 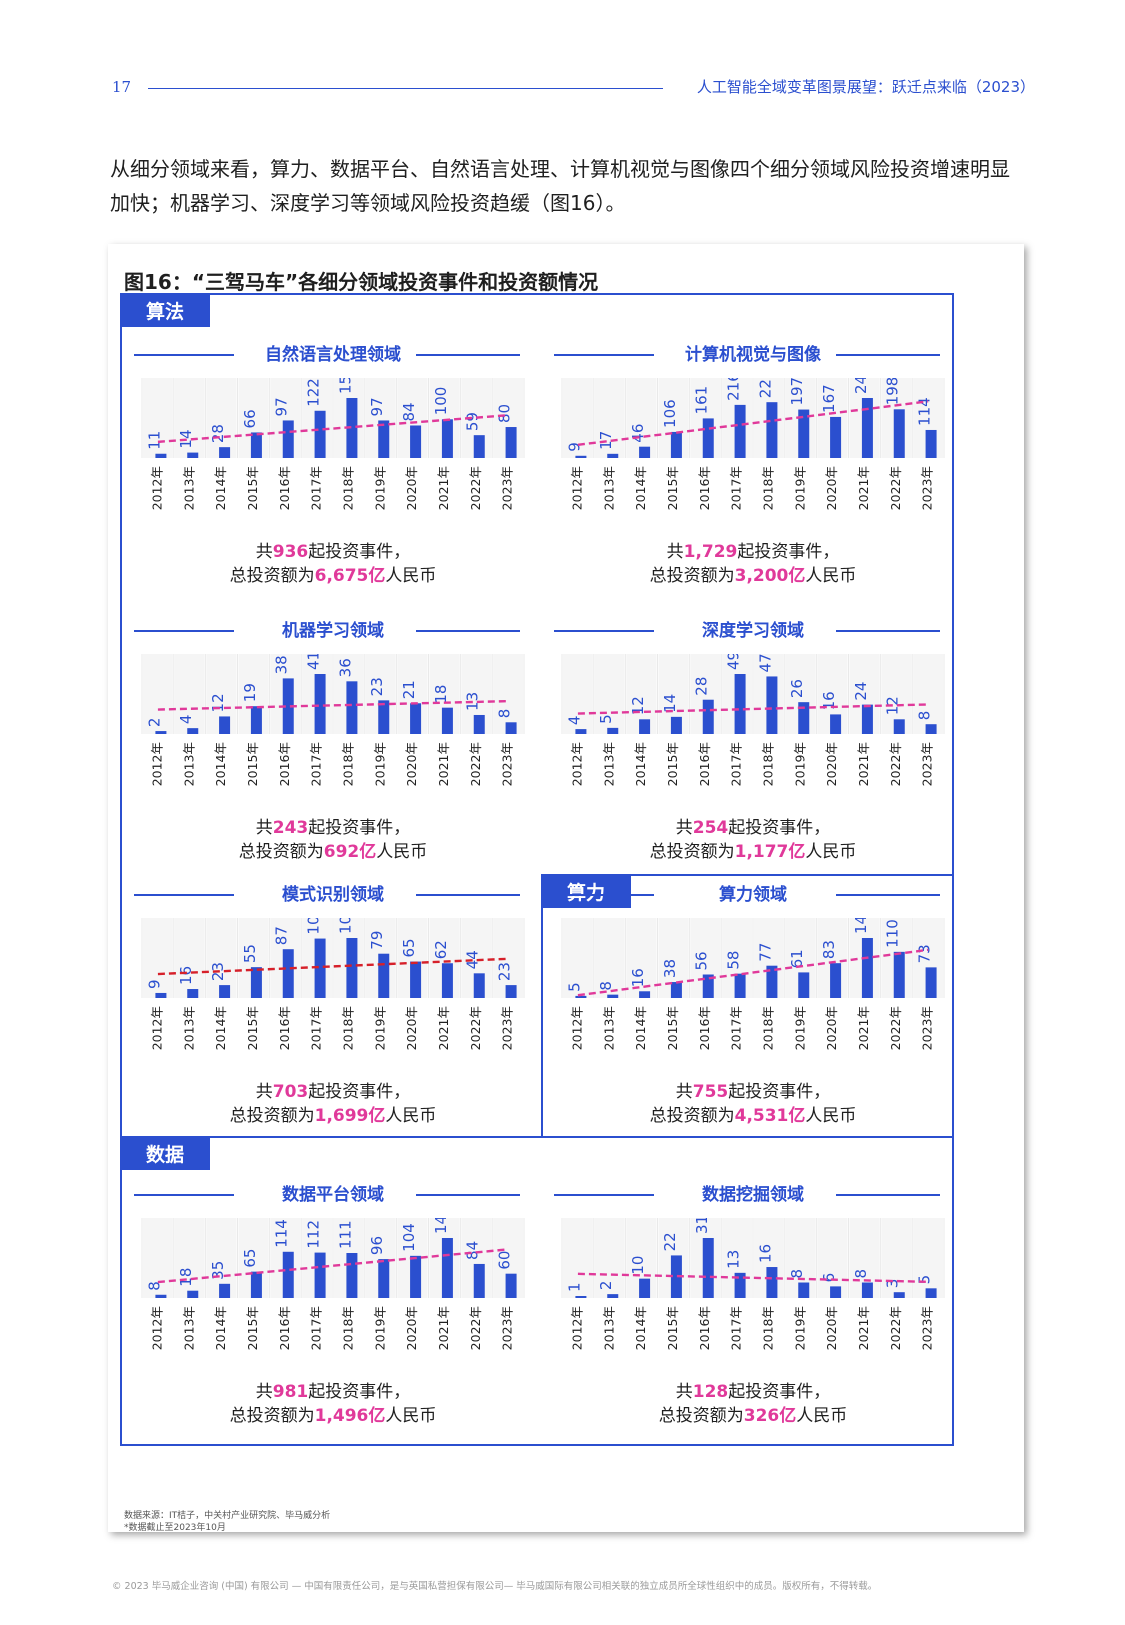 What do you see at coordinates (670, 413) in the screenshot?
I see `data-label: 106` at bounding box center [670, 413].